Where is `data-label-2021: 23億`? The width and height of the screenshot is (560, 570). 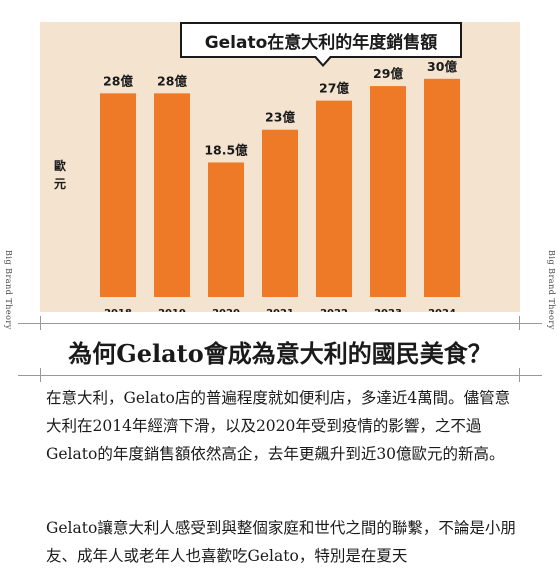 data-label-2021: 23億 is located at coordinates (280, 117).